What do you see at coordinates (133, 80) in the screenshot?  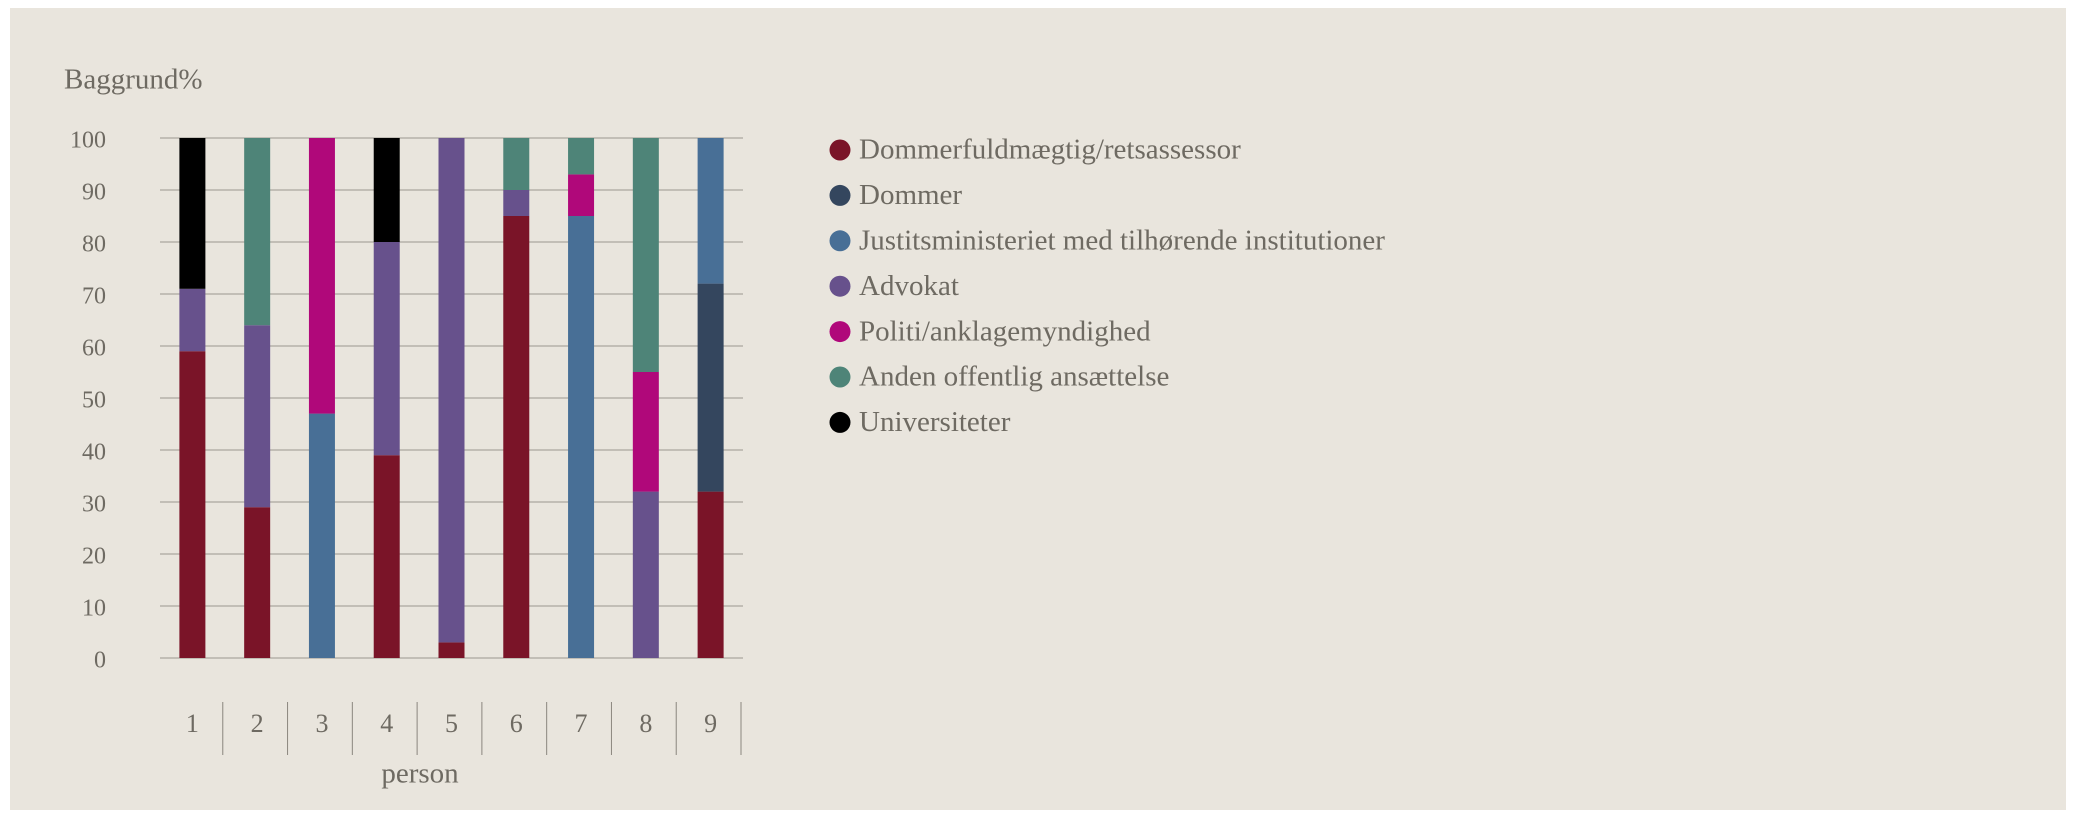 I see `chart-title: Baggrund%` at bounding box center [133, 80].